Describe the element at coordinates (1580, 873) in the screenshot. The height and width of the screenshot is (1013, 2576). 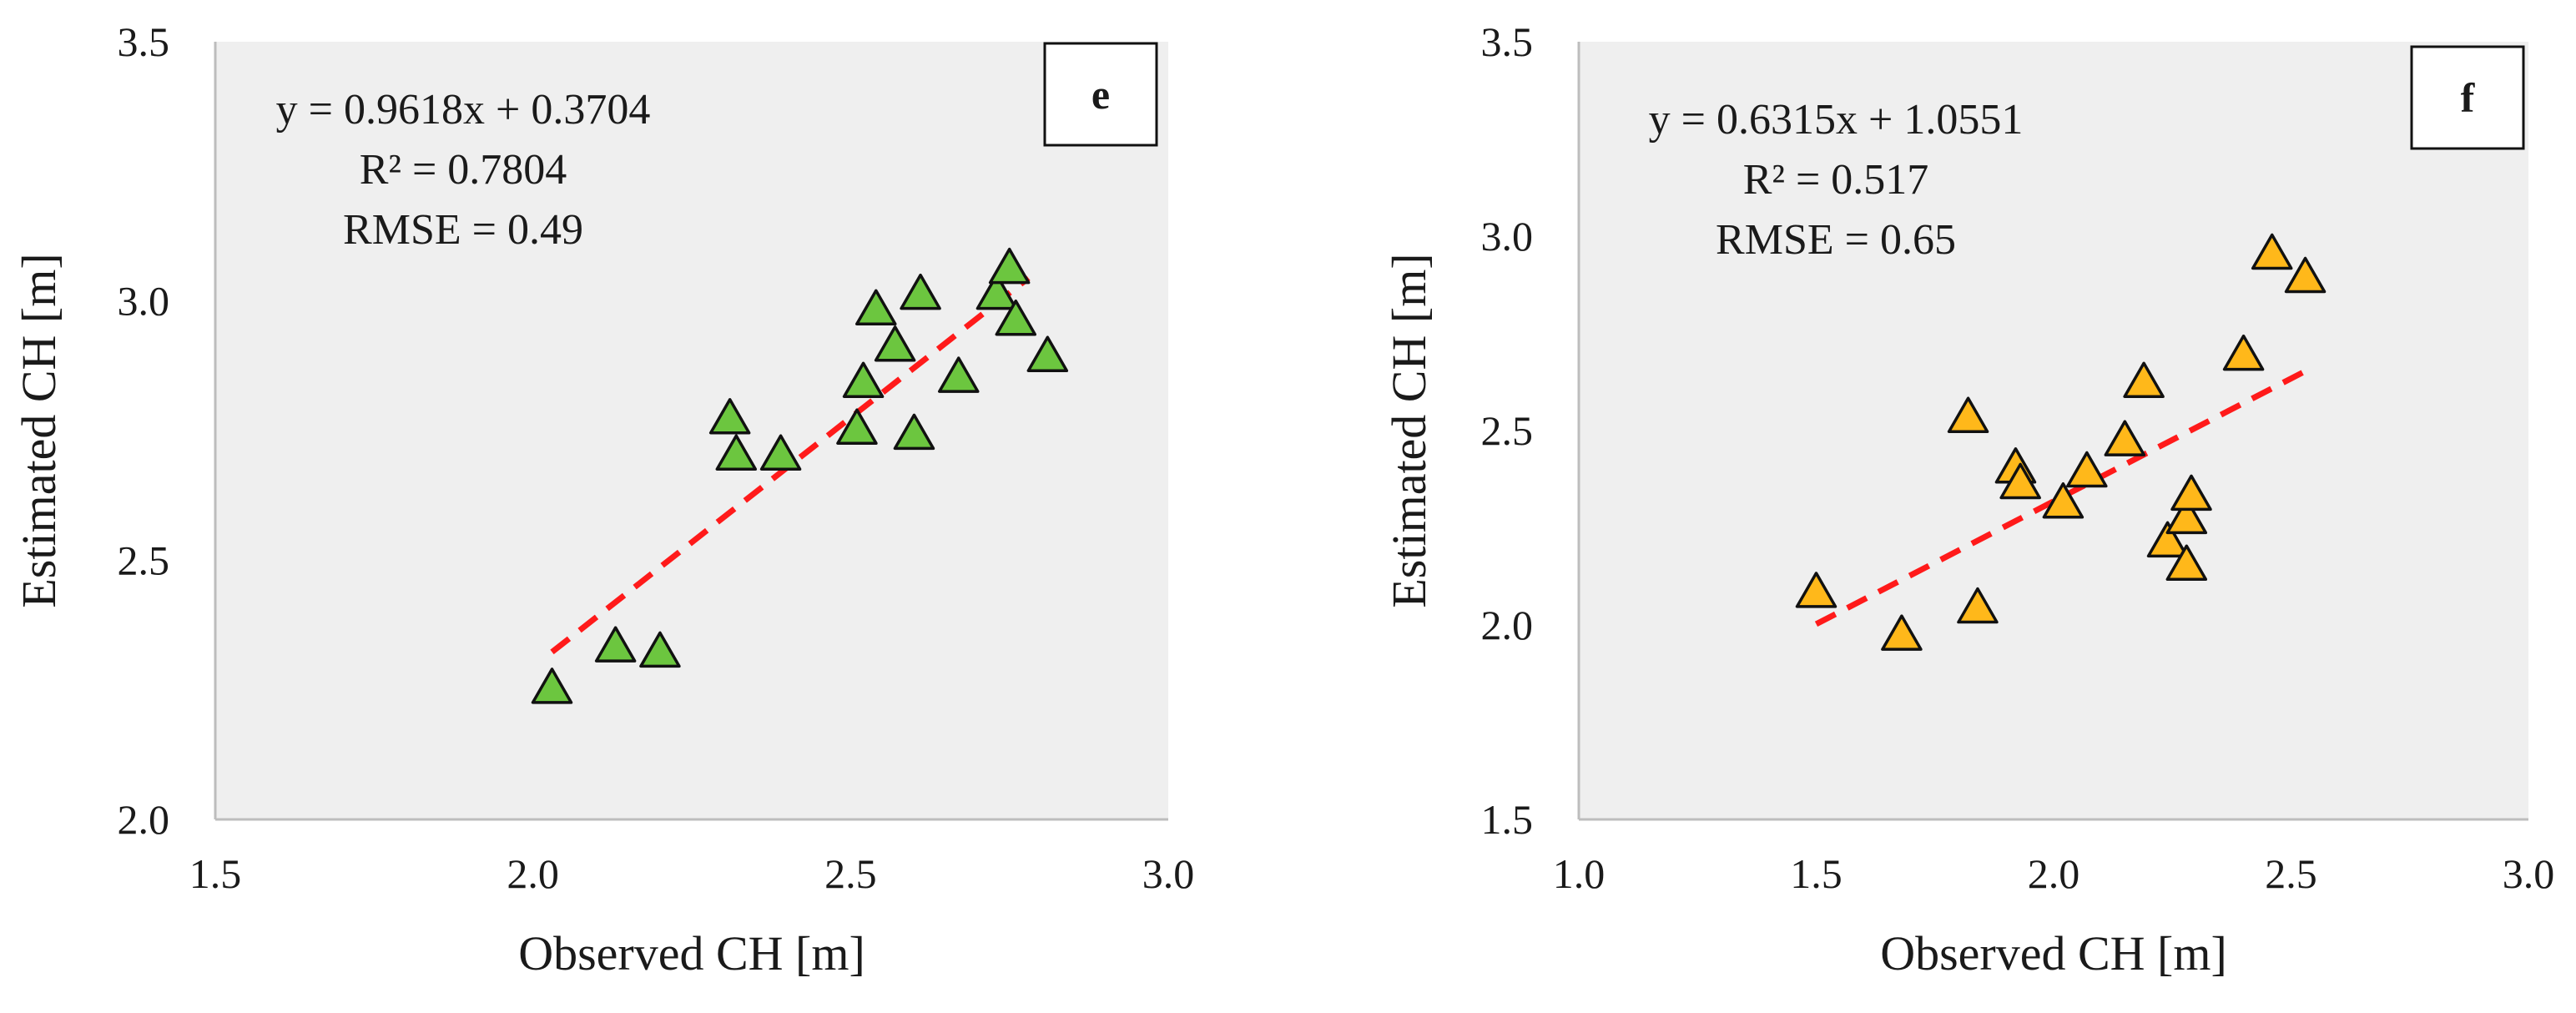
I see `x-tick-label: 1.0` at that location.